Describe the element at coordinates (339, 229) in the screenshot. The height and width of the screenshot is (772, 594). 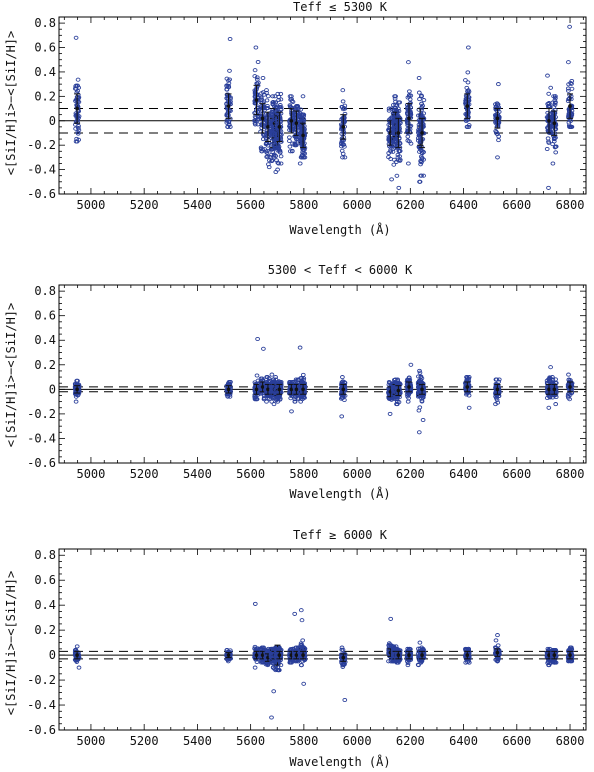
I see `x-axis-label: Wavelength (Å)` at that location.